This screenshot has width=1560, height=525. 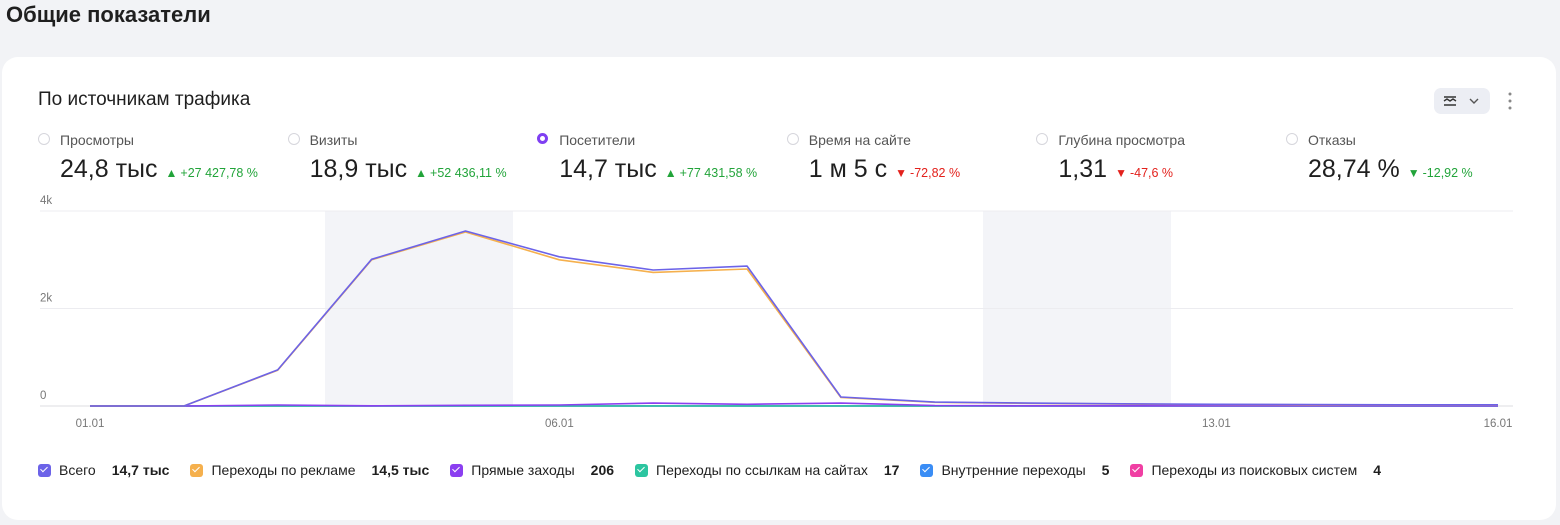 What do you see at coordinates (1377, 470) in the screenshot?
I see `legend-total: 4` at bounding box center [1377, 470].